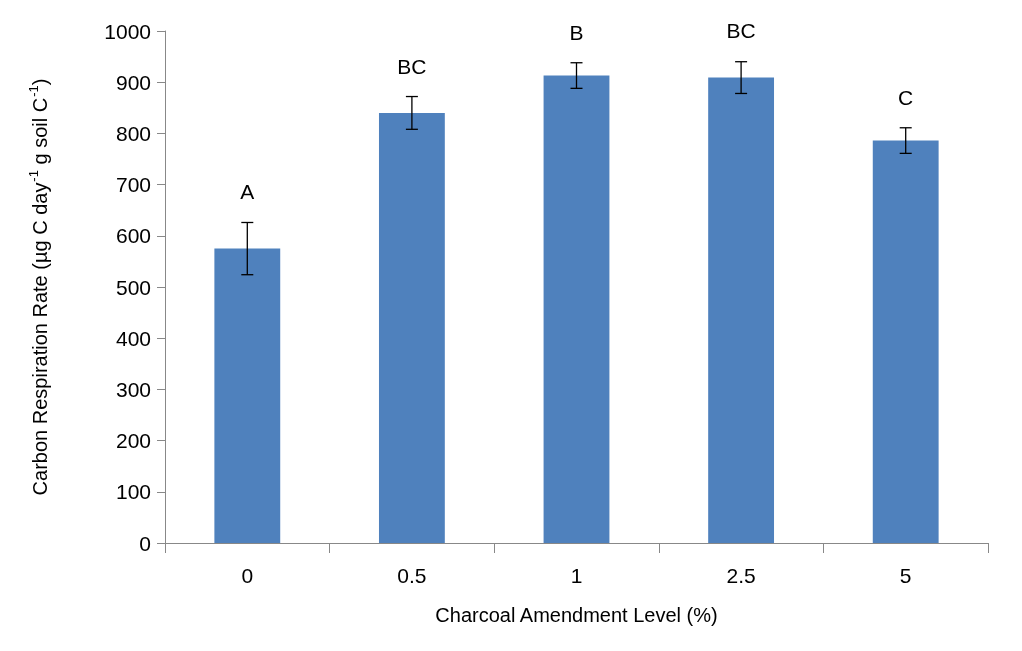  I want to click on x-tick-label: 2.5, so click(741, 575).